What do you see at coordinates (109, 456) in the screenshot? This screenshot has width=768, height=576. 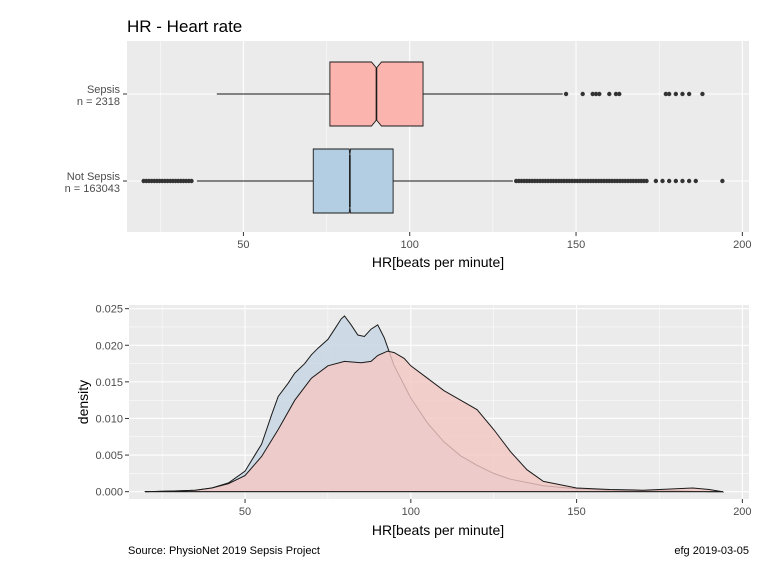 I see `y-tick-label: 0.005` at bounding box center [109, 456].